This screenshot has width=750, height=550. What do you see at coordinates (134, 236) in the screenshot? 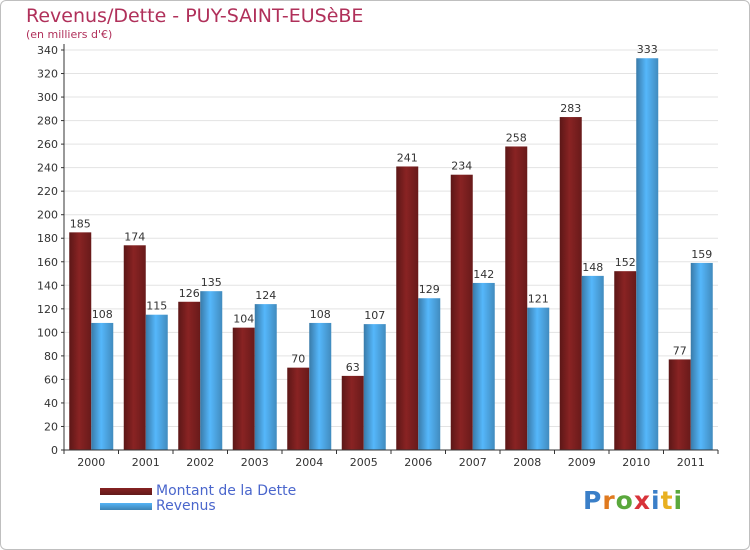
I see `data-label-dette-2001: 174` at bounding box center [134, 236].